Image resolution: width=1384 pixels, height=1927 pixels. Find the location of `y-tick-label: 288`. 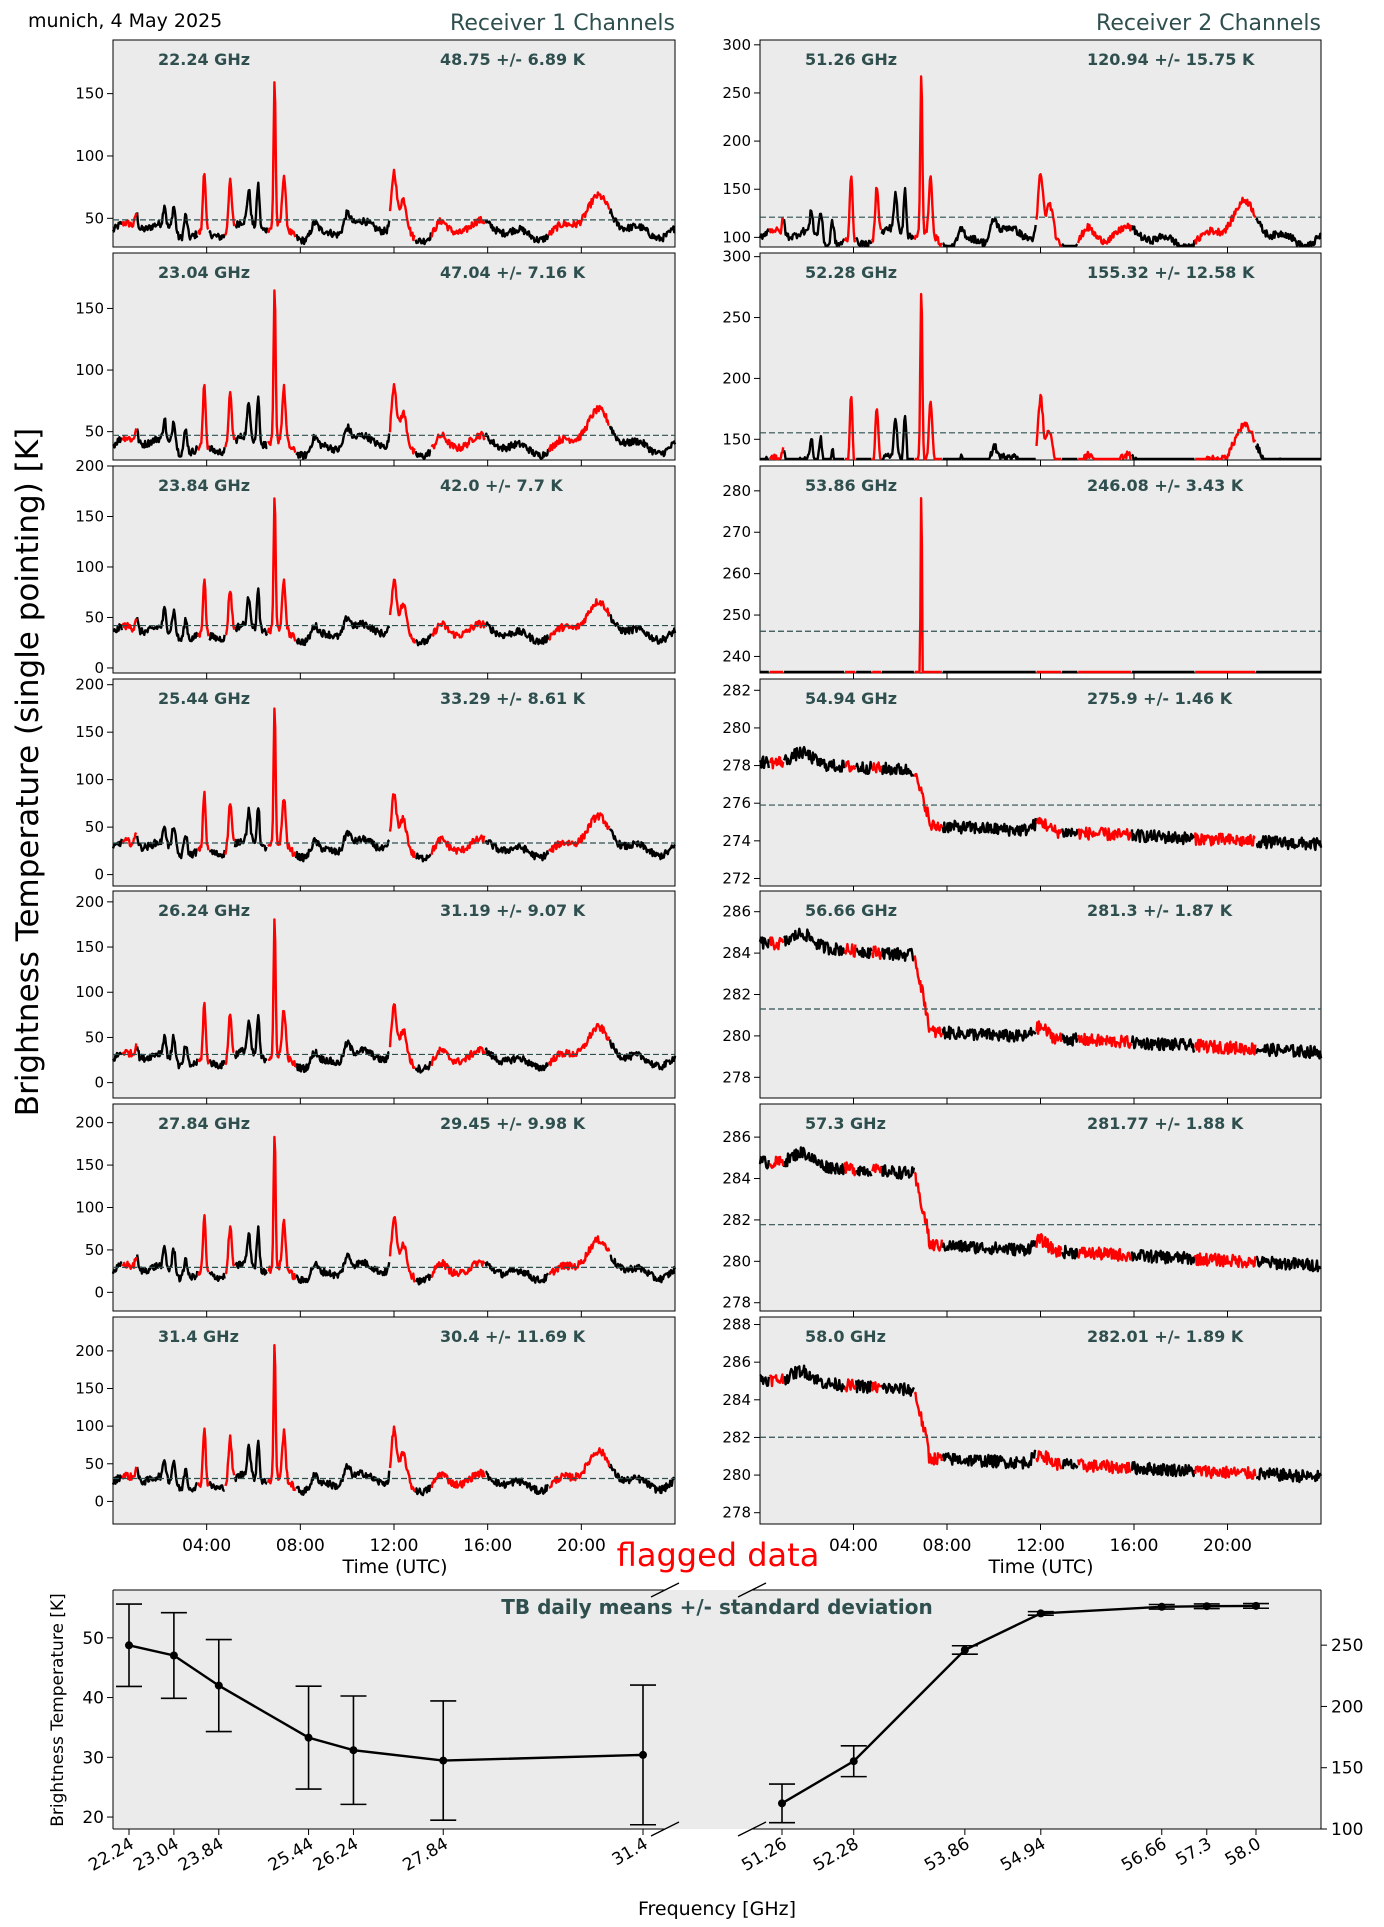

y-tick-label: 288 is located at coordinates (736, 1325).